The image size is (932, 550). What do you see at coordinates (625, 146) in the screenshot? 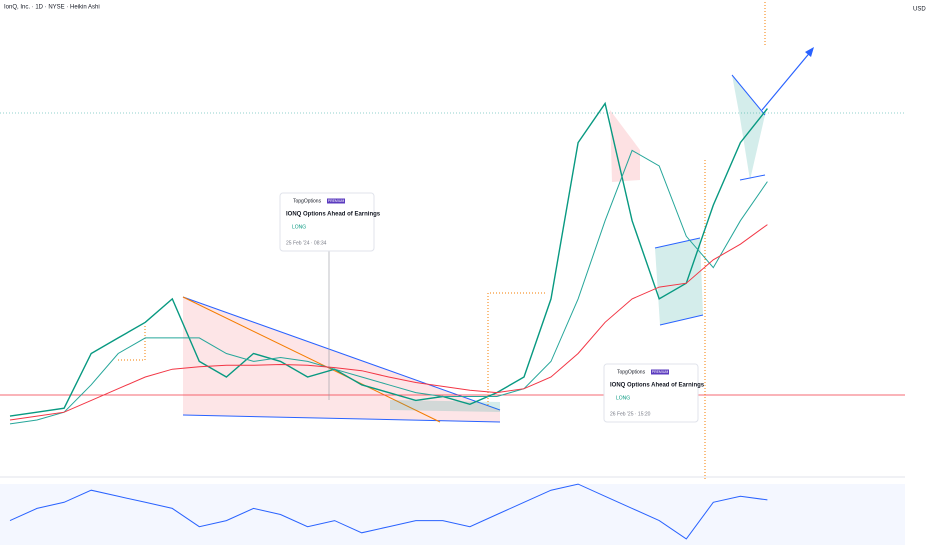
I see `top-zone` at bounding box center [625, 146].